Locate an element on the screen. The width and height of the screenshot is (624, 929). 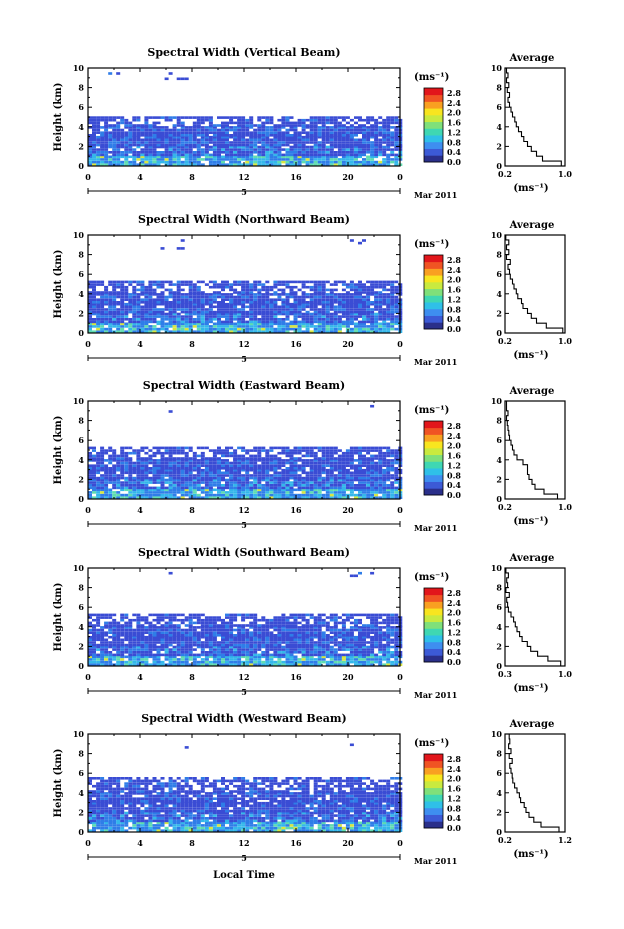
colorbar-tick-label: 0.4 is located at coordinates (454, 152).